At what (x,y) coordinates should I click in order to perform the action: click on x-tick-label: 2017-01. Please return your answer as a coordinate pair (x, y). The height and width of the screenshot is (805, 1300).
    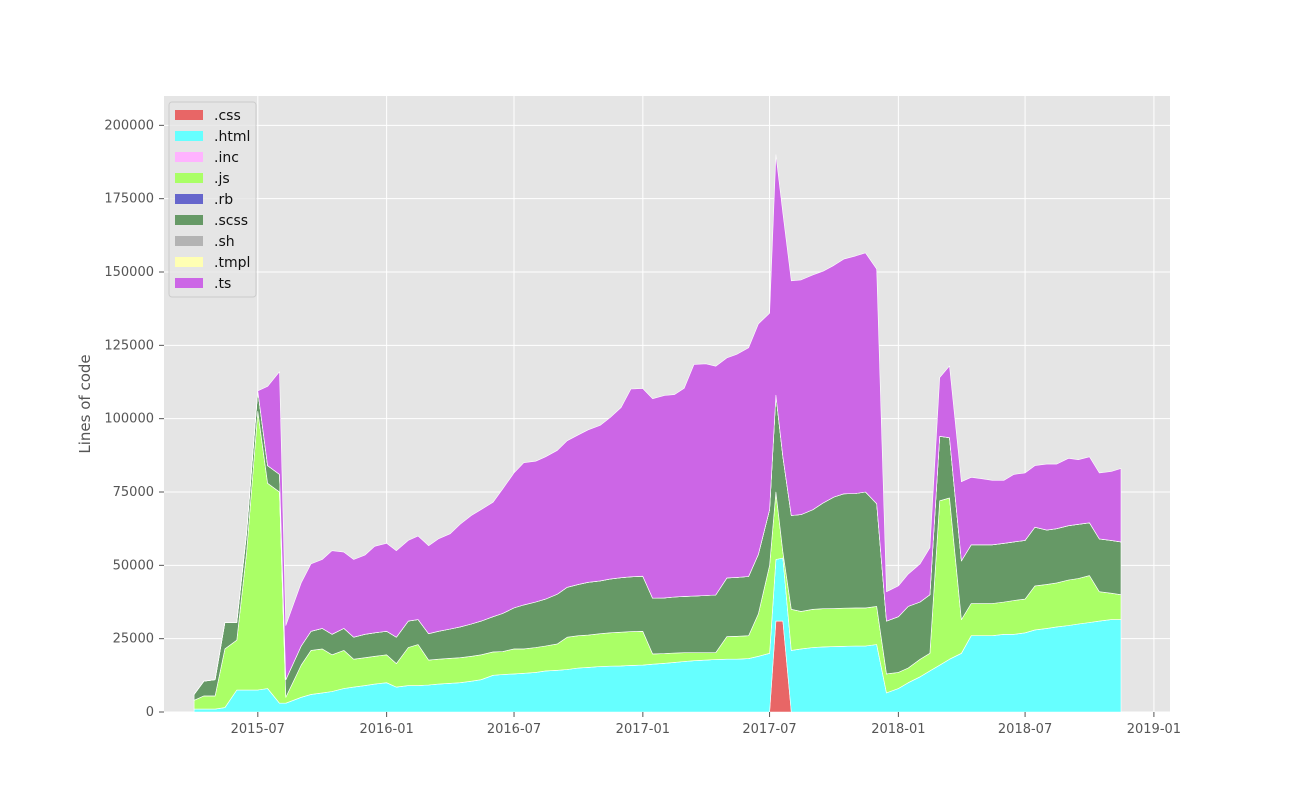
    Looking at the image, I should click on (643, 729).